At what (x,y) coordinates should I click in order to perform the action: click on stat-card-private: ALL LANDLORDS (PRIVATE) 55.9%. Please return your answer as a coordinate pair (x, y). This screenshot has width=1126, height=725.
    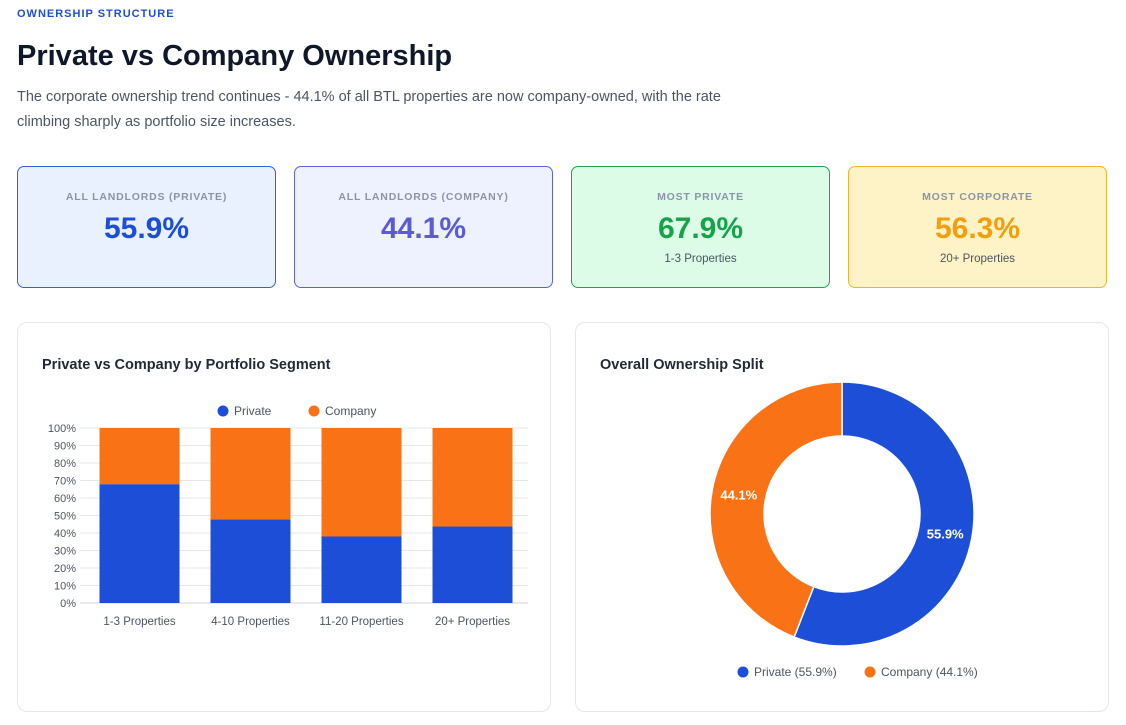
    Looking at the image, I should click on (146, 227).